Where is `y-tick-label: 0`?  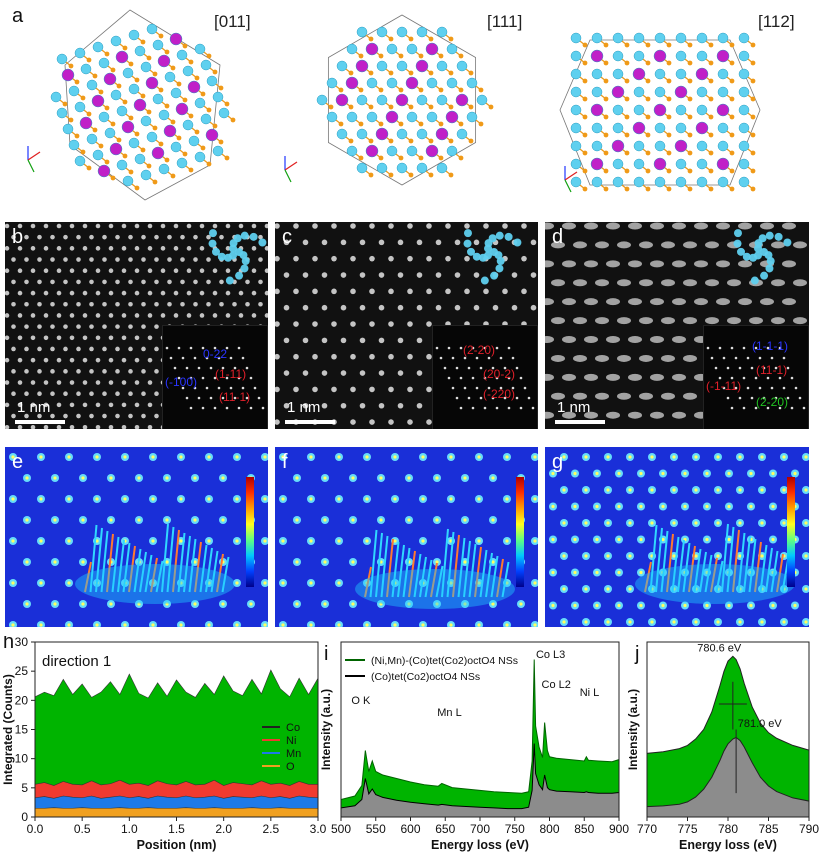 y-tick-label: 0 is located at coordinates (24, 817).